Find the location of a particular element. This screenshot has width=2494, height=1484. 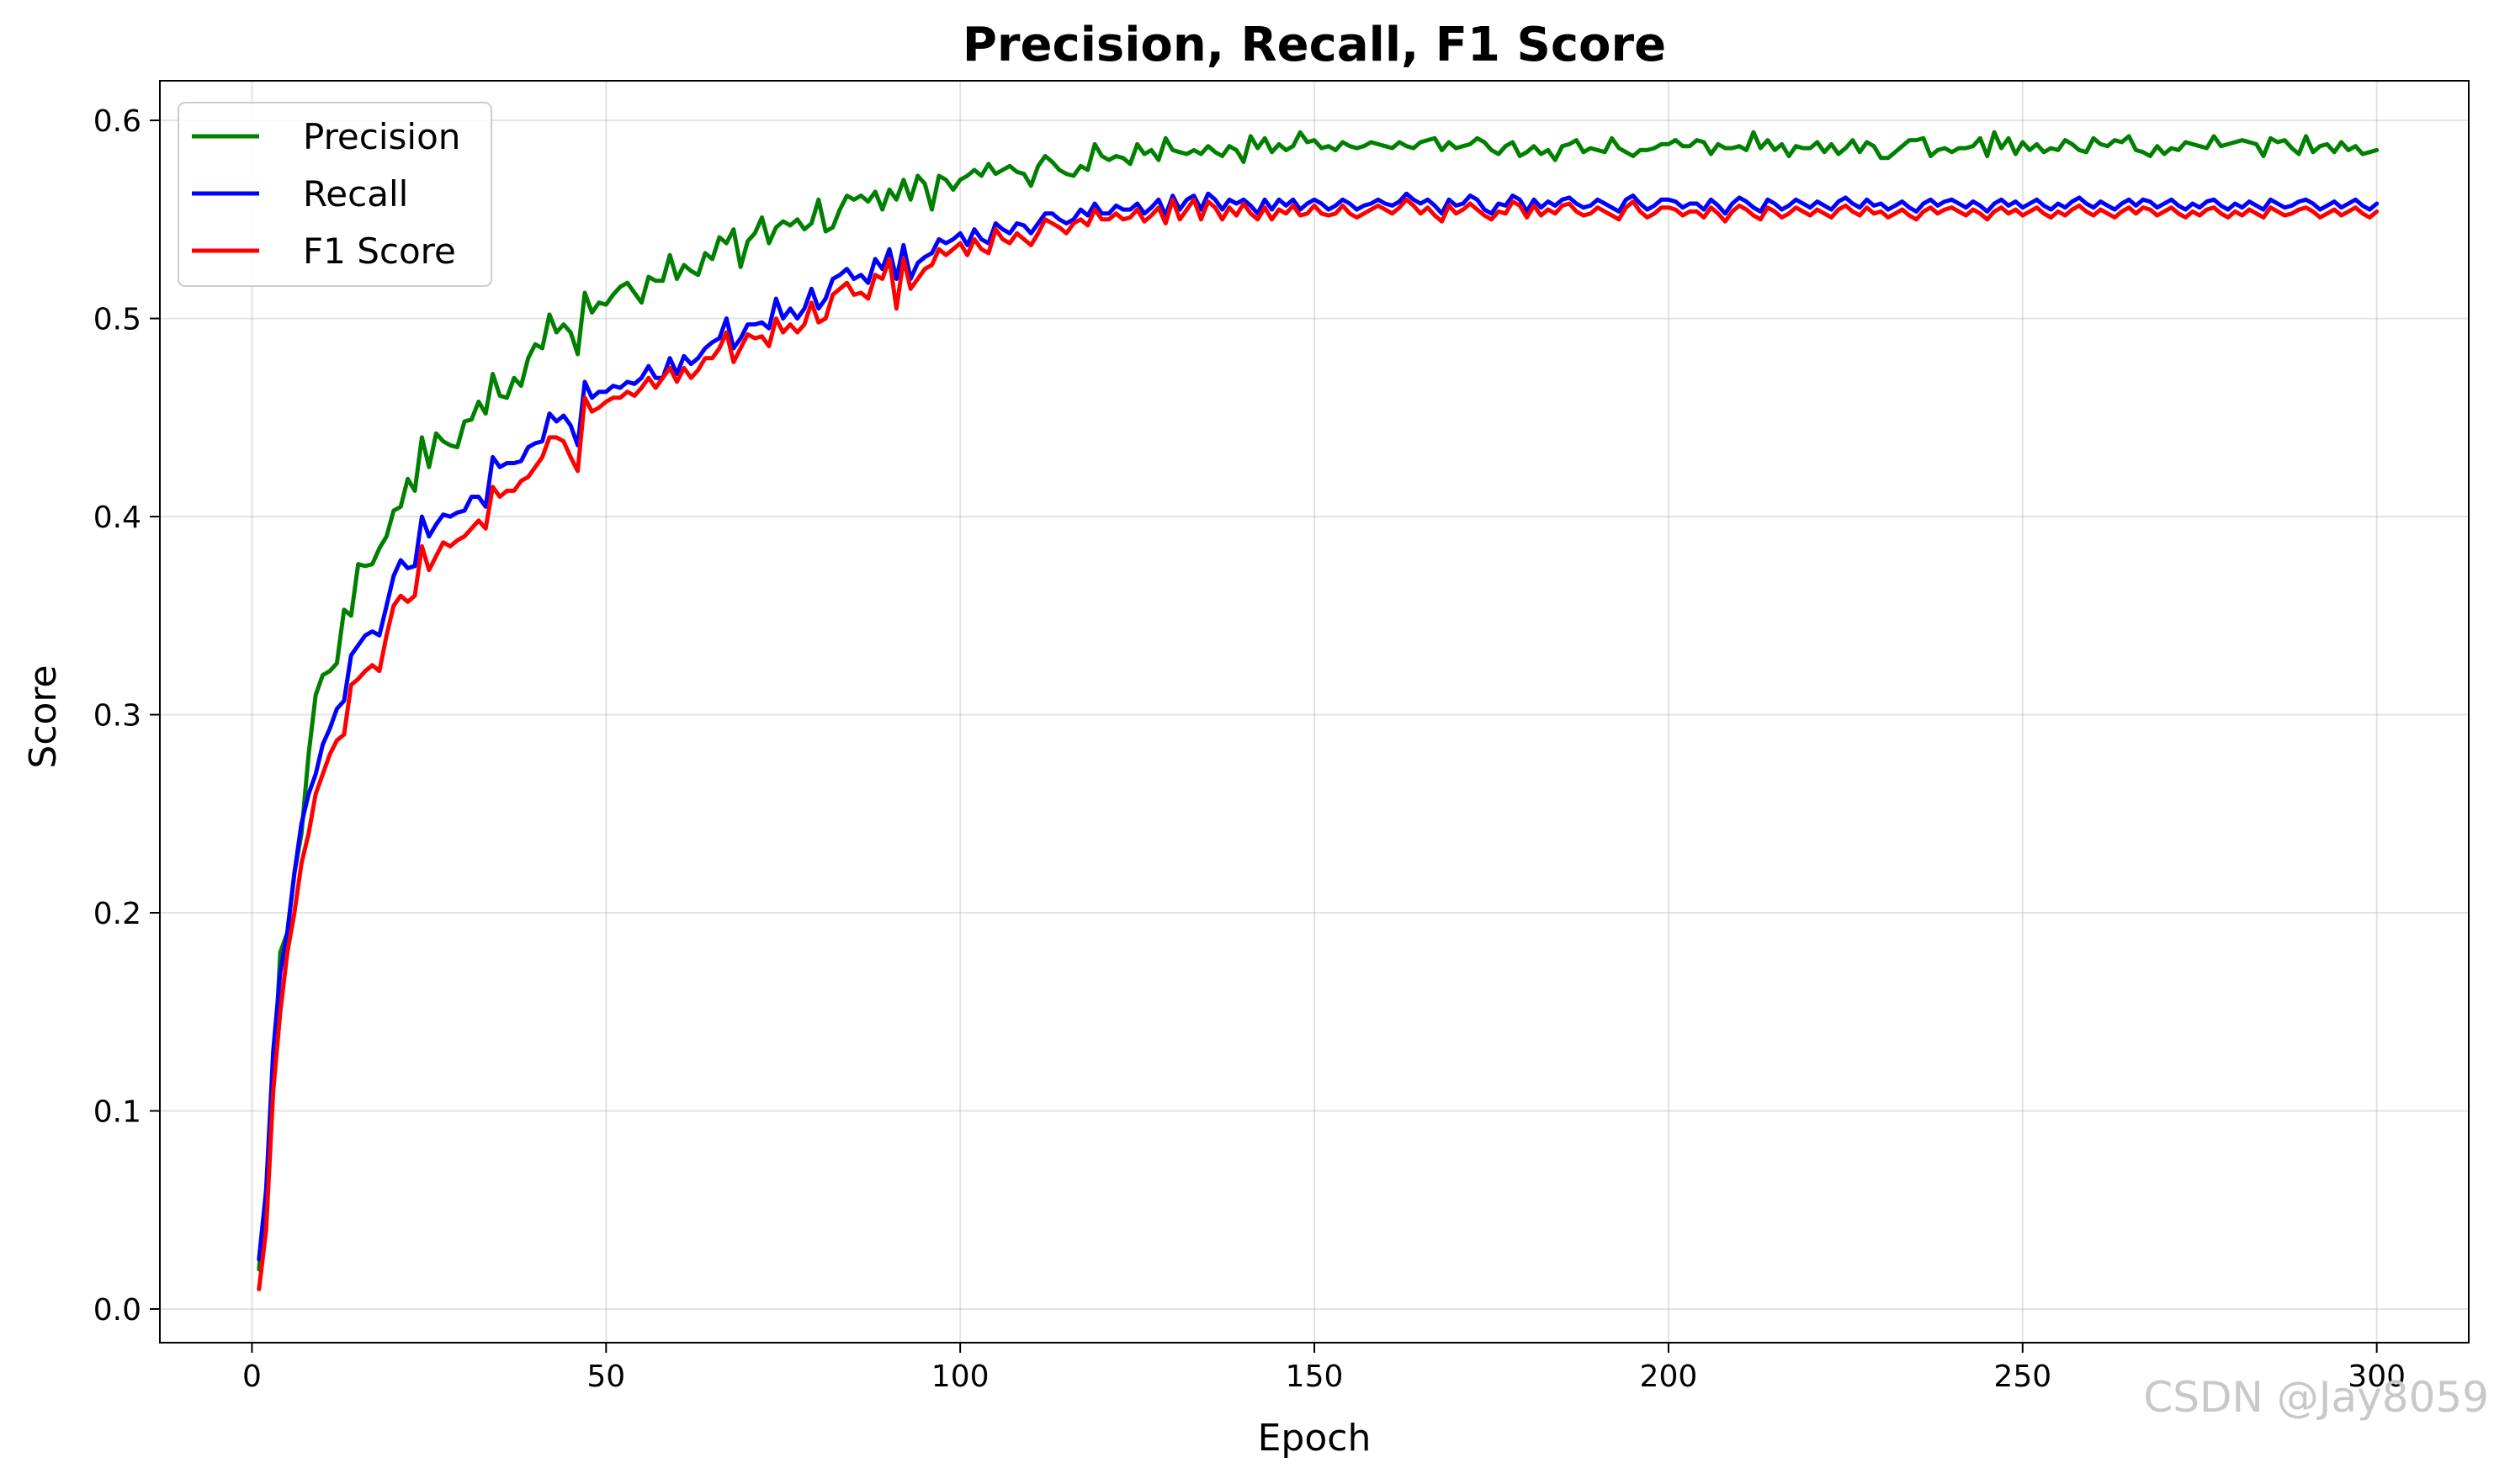

x-tick-label-50: 50 is located at coordinates (606, 1376).